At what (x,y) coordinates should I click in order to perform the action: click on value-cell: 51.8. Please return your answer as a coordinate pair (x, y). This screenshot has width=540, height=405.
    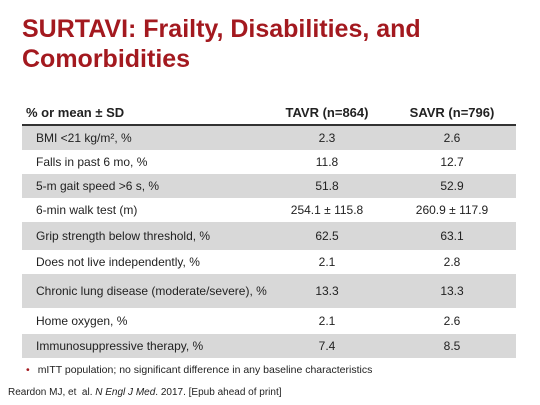
    Looking at the image, I should click on (327, 186).